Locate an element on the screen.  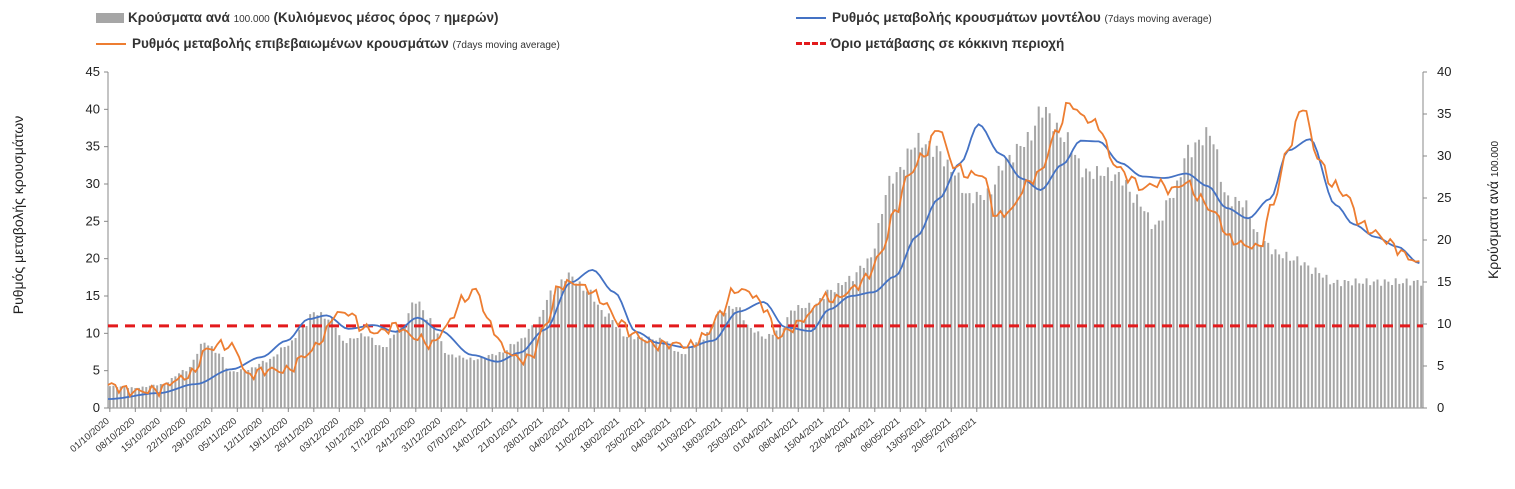
y-left-tick-label: 25 is located at coordinates (93, 220).